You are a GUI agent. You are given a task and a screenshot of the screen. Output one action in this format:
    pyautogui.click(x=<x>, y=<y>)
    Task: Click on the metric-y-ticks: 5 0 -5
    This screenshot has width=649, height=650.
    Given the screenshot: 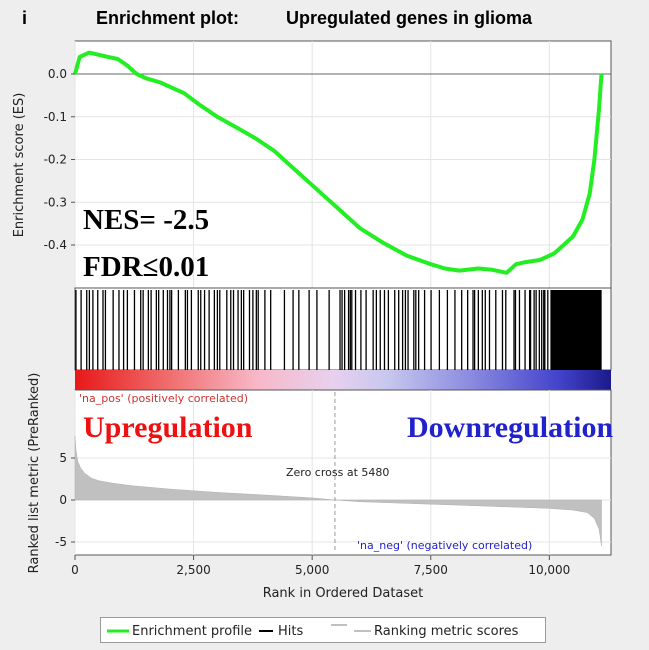 What is the action you would take?
    pyautogui.click(x=65, y=500)
    